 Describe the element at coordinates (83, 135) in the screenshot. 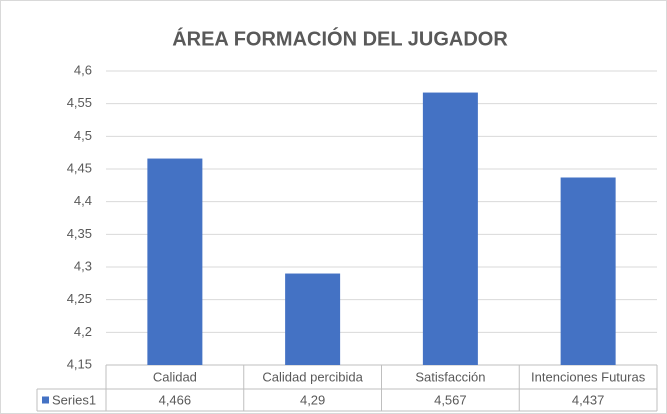

I see `y-tick-label: 4,5` at that location.